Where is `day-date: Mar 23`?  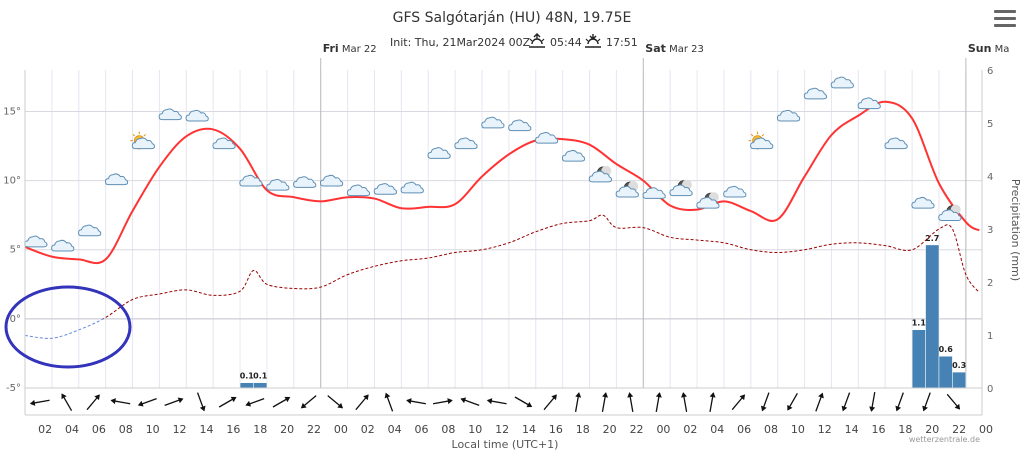 day-date: Mar 23 is located at coordinates (685, 49).